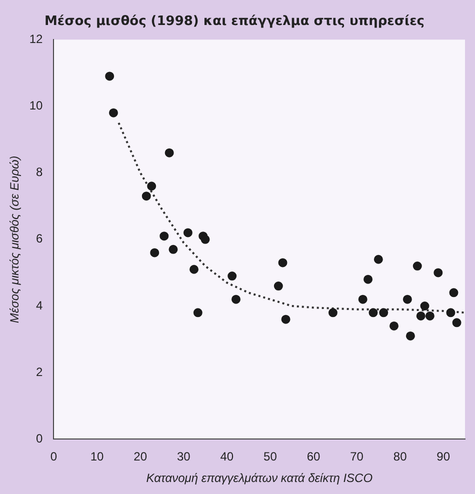  Describe the element at coordinates (141, 457) in the screenshot. I see `x-tick-label: 20` at that location.